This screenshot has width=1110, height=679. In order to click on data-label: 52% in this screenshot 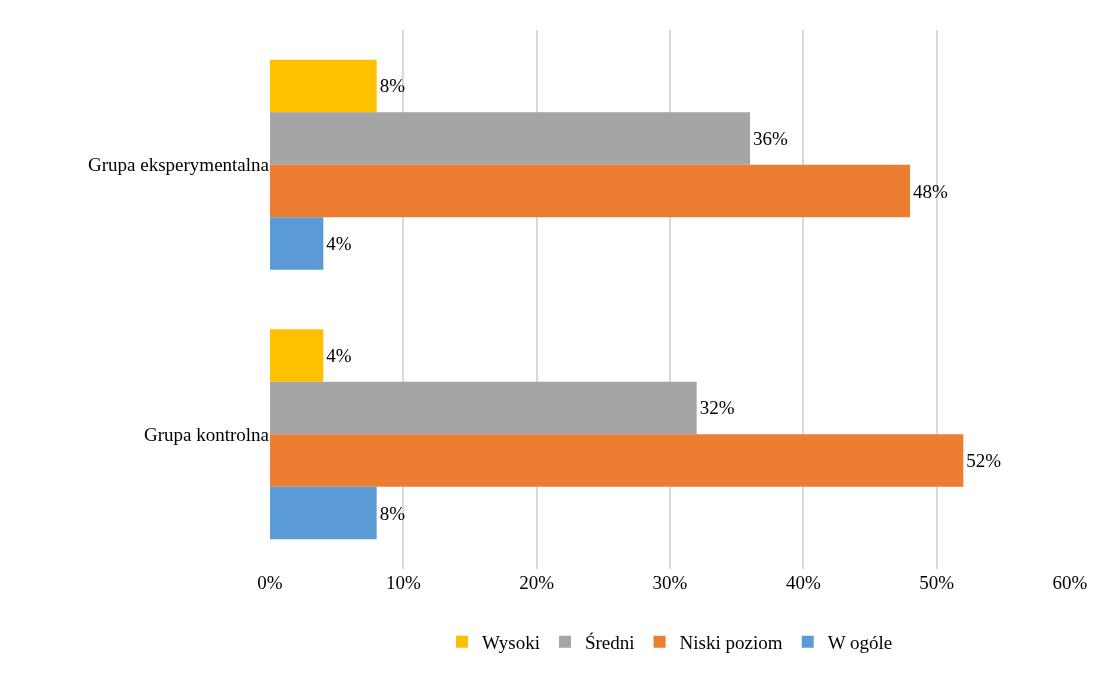, I will do `click(984, 461)`.